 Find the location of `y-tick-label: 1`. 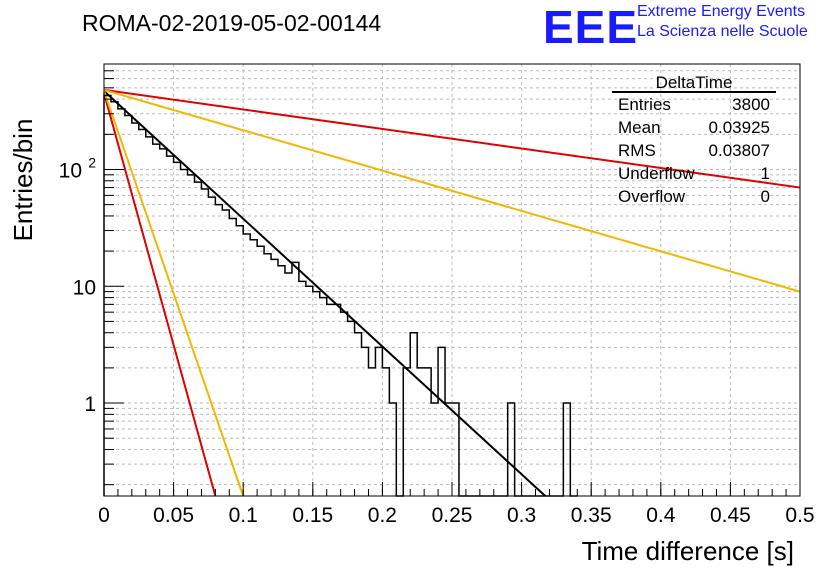

y-tick-label: 1 is located at coordinates (90, 404).